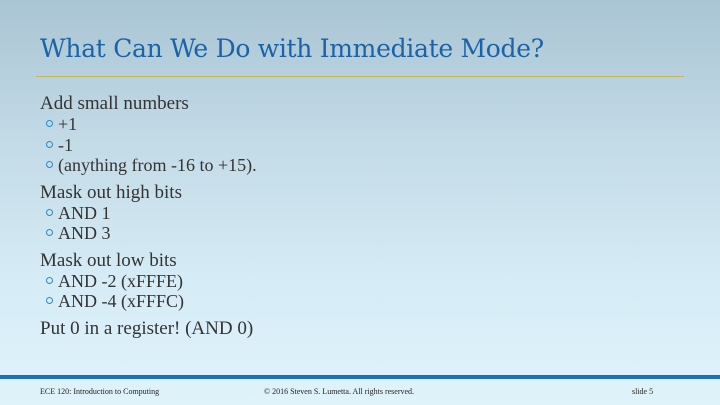  I want to click on bullet-list: AND -2 (xFFFE) AND -4 (xFFFC), so click(360, 291).